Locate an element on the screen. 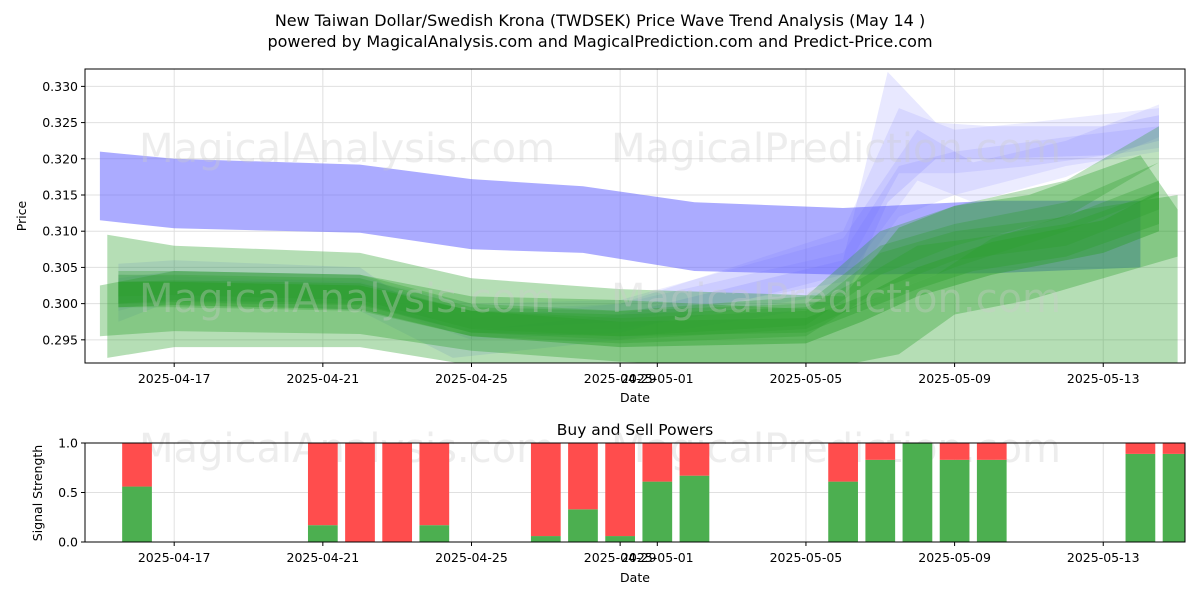 This screenshot has height=600, width=1200. price-x-tick-label: 2025-05-13 is located at coordinates (1103, 378).